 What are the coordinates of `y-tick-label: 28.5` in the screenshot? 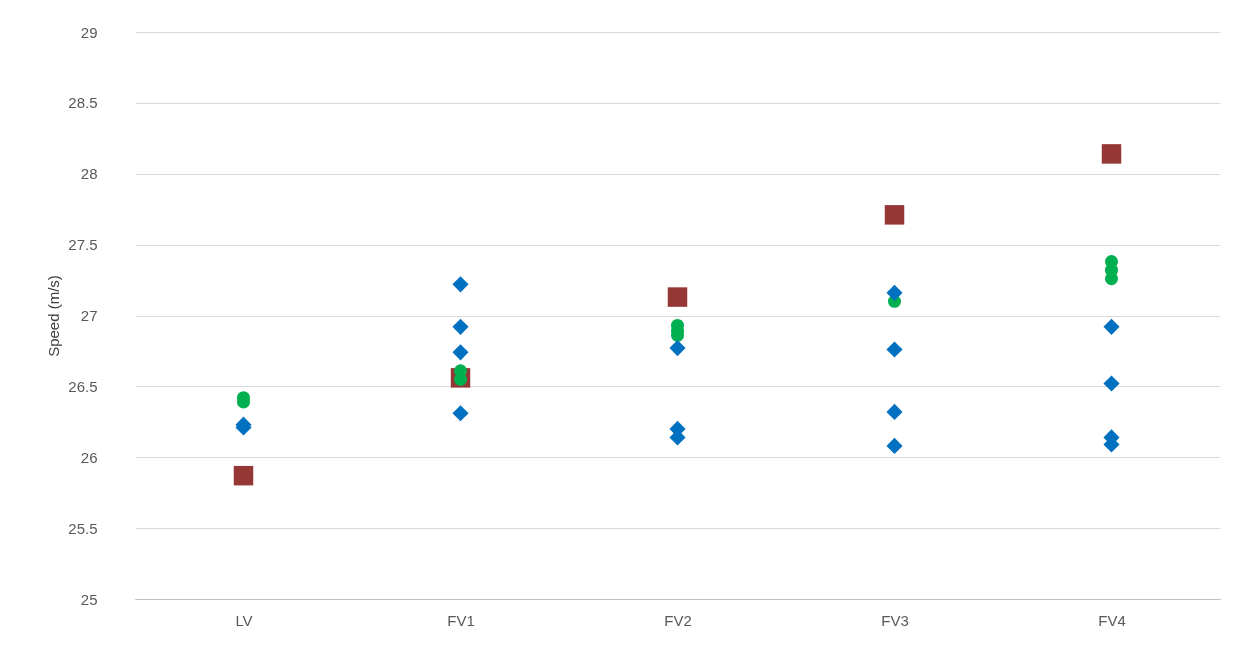 It's located at (83, 103).